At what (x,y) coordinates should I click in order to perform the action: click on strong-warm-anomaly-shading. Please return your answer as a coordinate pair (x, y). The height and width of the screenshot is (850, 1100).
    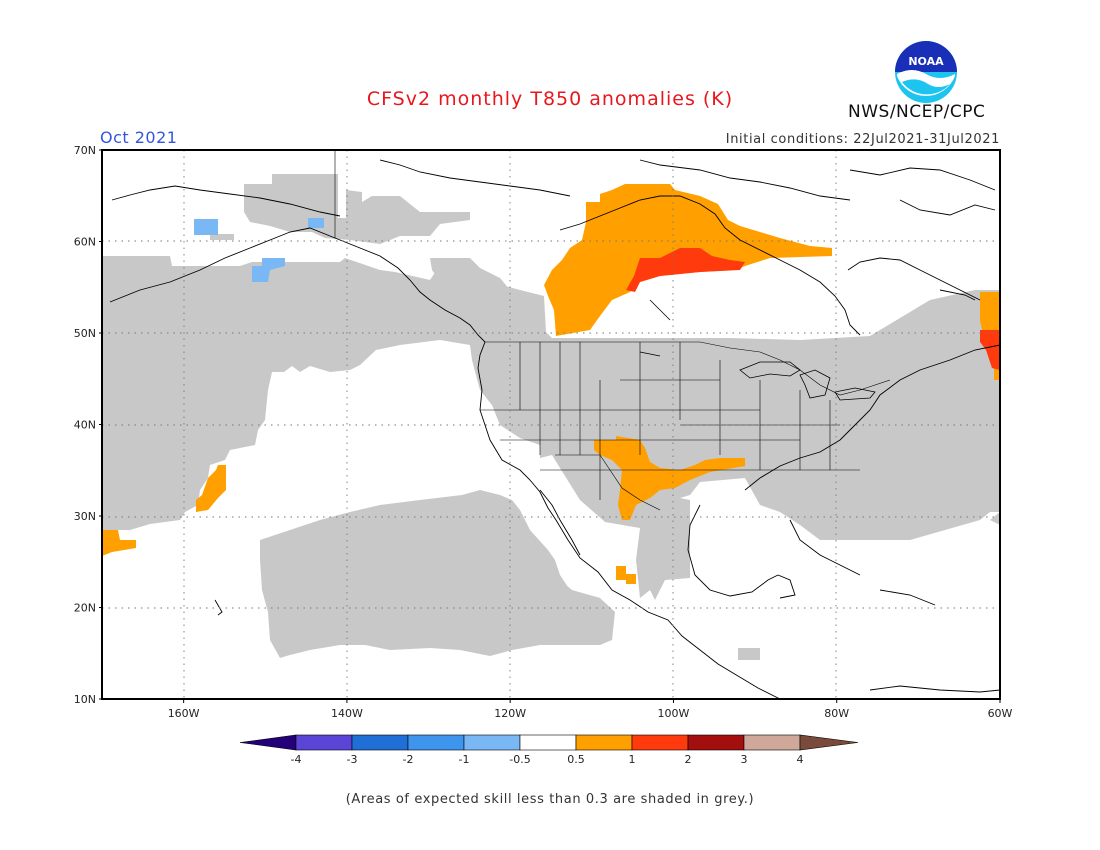
    Looking at the image, I should click on (813, 309).